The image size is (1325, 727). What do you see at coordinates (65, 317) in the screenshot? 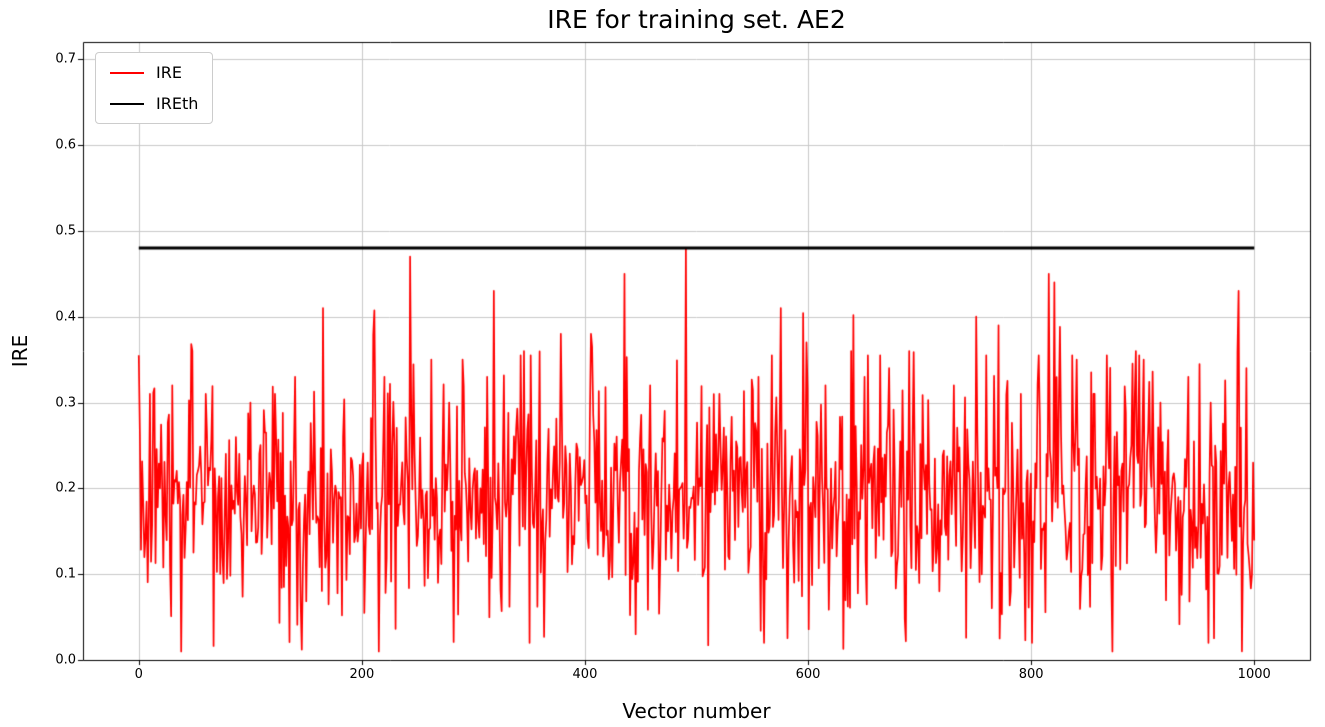
I see `y-tick-label: 0.4` at bounding box center [65, 317].